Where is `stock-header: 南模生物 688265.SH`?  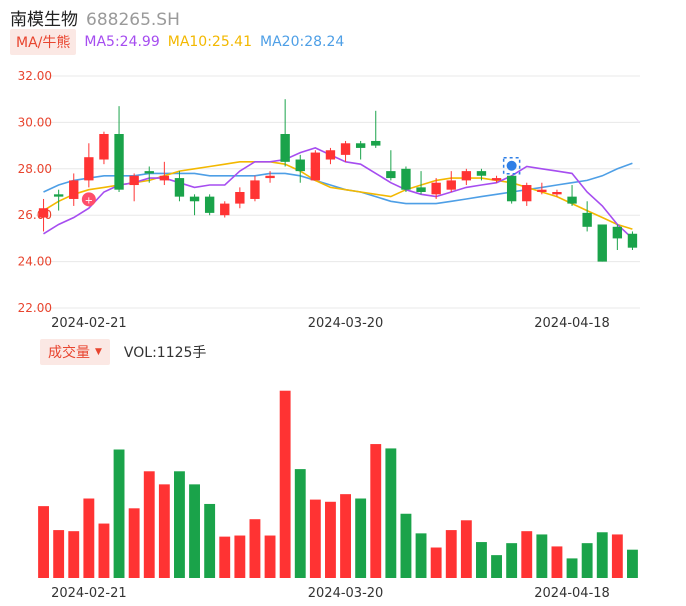 stock-header: 南模生物 688265.SH is located at coordinates (95, 17).